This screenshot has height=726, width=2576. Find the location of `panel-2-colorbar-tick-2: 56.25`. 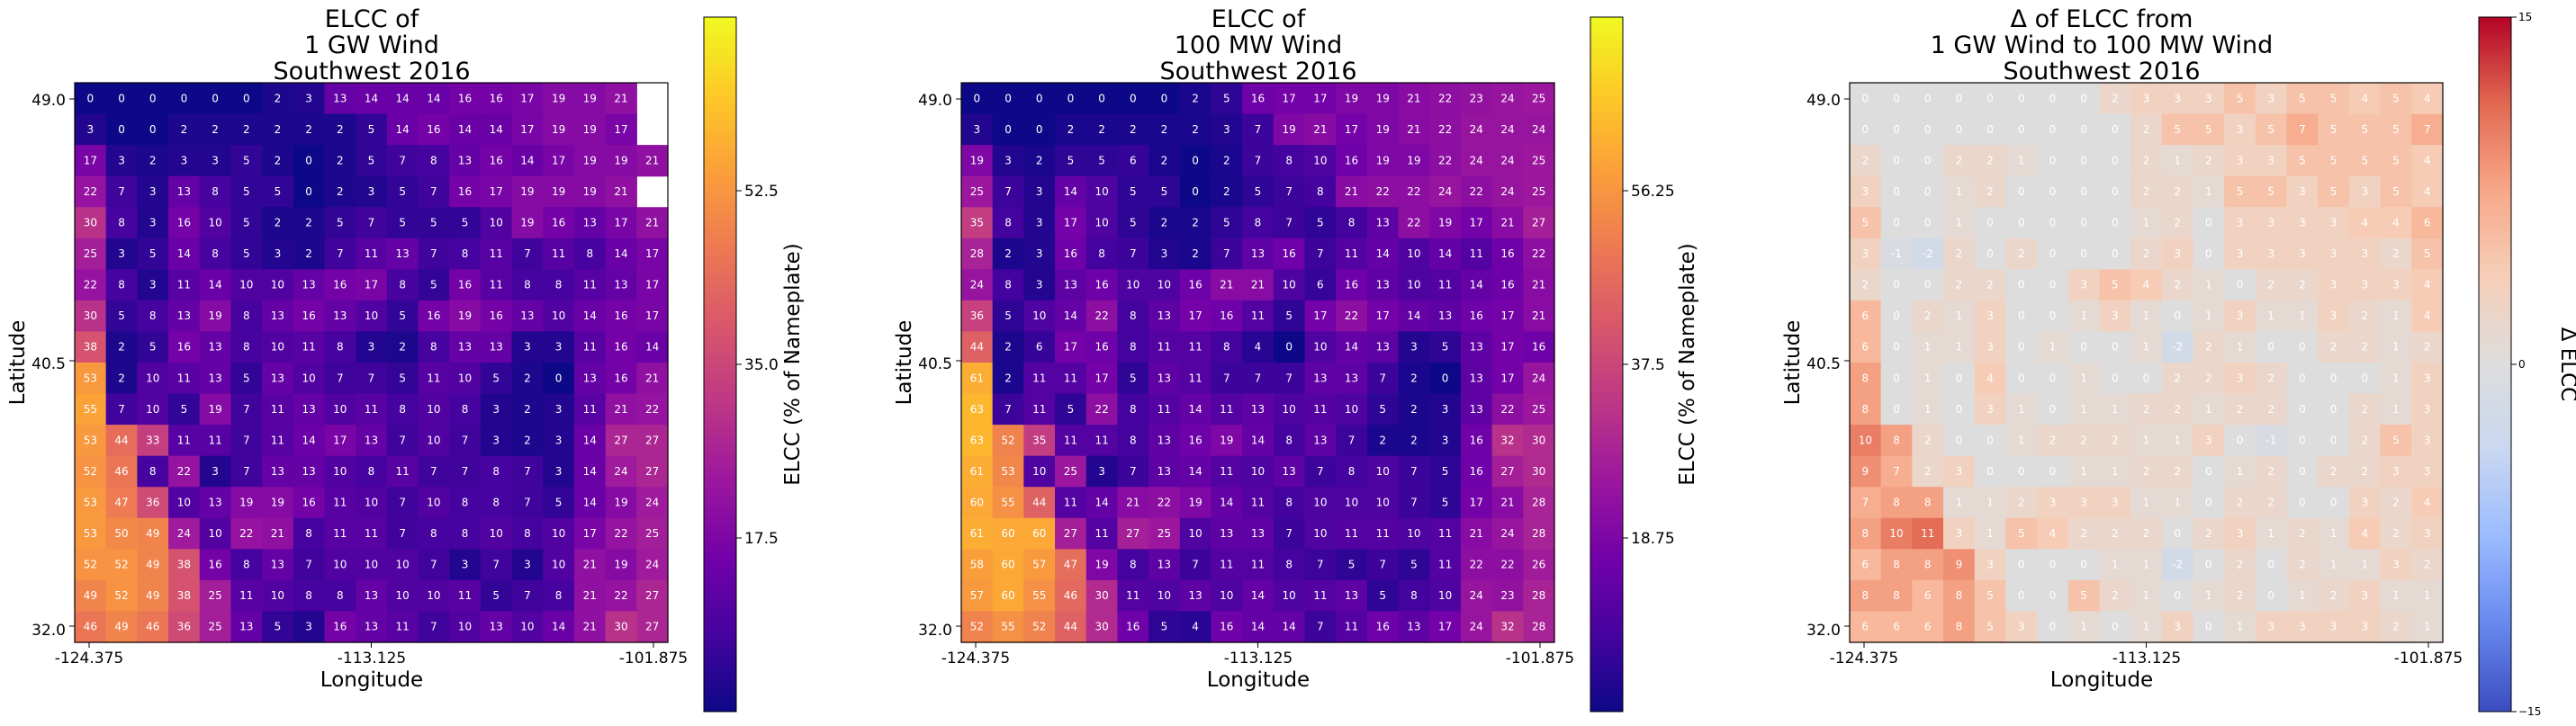

panel-2-colorbar-tick-2: 56.25 is located at coordinates (1653, 192).